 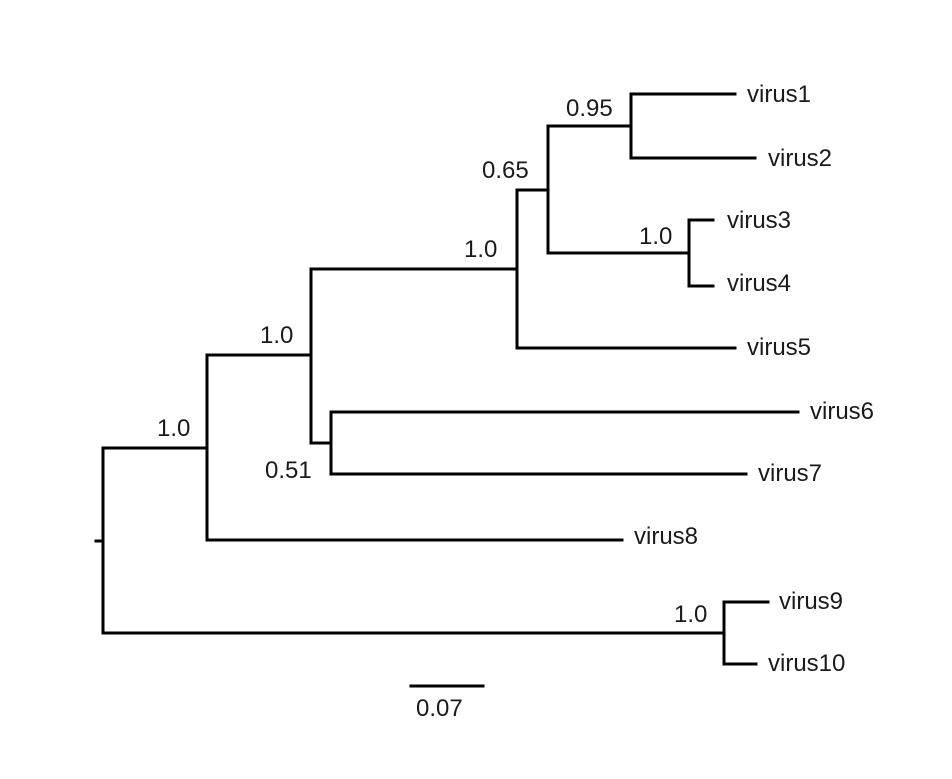 What do you see at coordinates (666, 536) in the screenshot?
I see `tip-label-virus8: virus8` at bounding box center [666, 536].